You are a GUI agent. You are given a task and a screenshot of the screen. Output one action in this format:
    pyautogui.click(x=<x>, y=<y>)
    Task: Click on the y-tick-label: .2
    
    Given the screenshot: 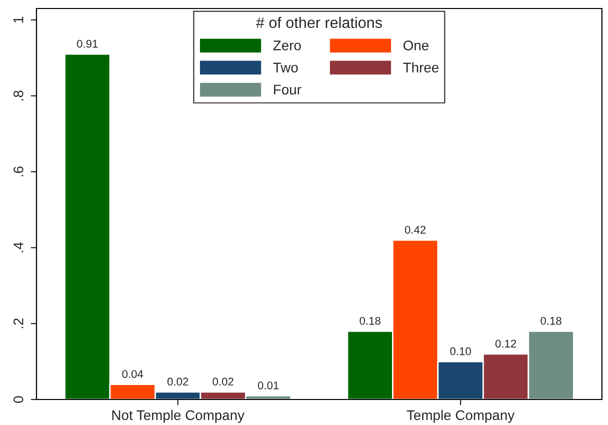 What is the action you would take?
    pyautogui.click(x=18, y=323)
    